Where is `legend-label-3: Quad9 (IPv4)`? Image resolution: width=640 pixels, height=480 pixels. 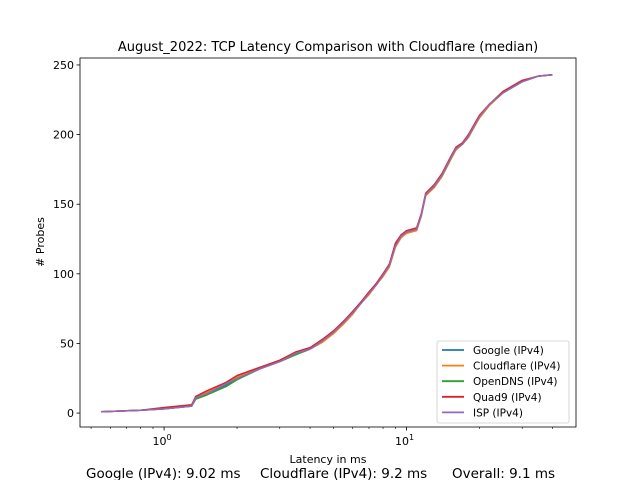 legend-label-3: Quad9 (IPv4) is located at coordinates (507, 398).